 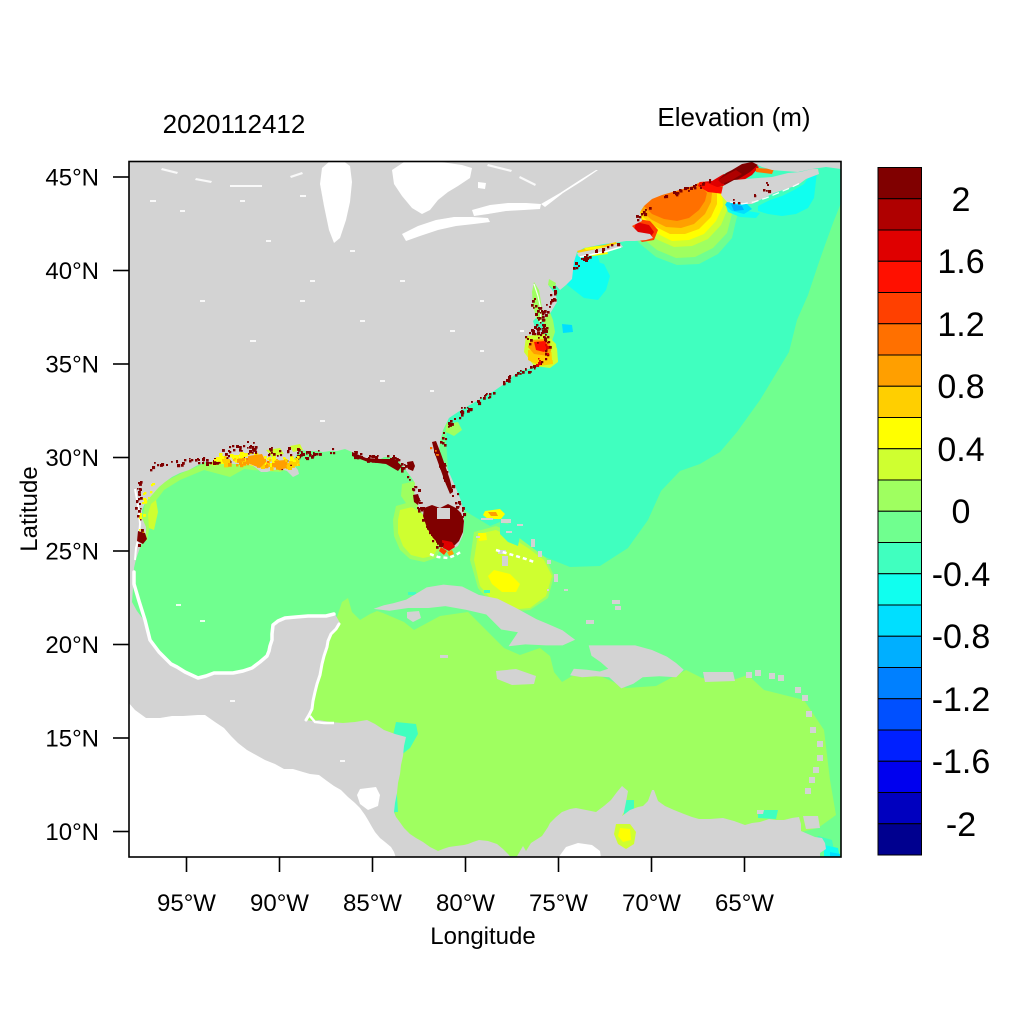 What do you see at coordinates (961, 700) in the screenshot?
I see `svg-text: -1.2` at bounding box center [961, 700].